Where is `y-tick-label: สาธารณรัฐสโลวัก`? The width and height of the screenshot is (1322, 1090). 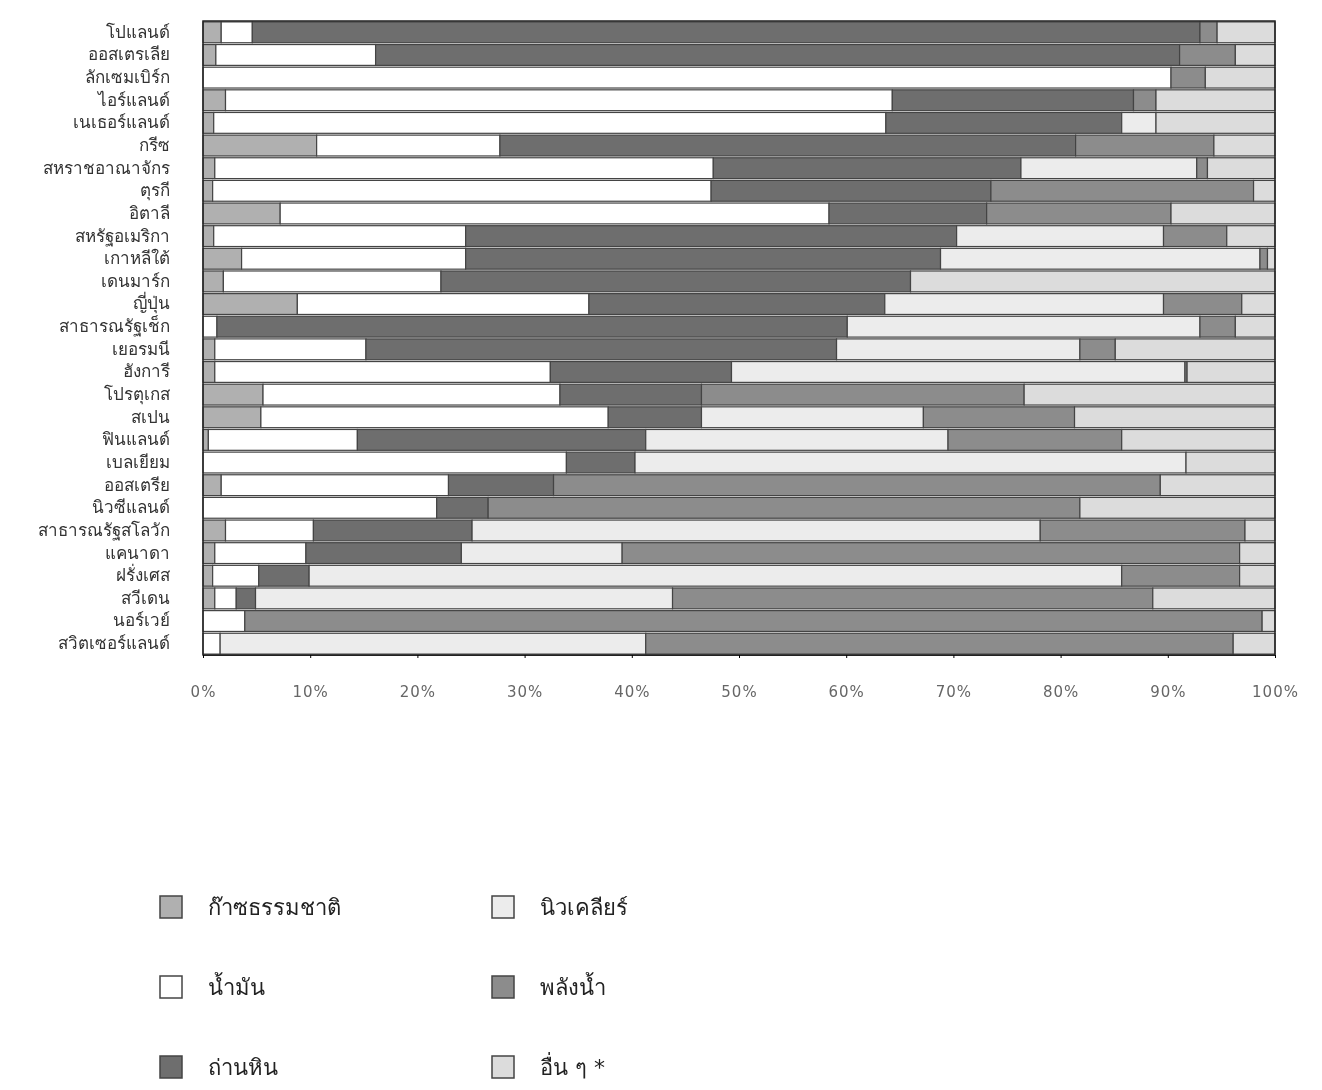 y-tick-label: สาธารณรัฐสโลวัก is located at coordinates (104, 530).